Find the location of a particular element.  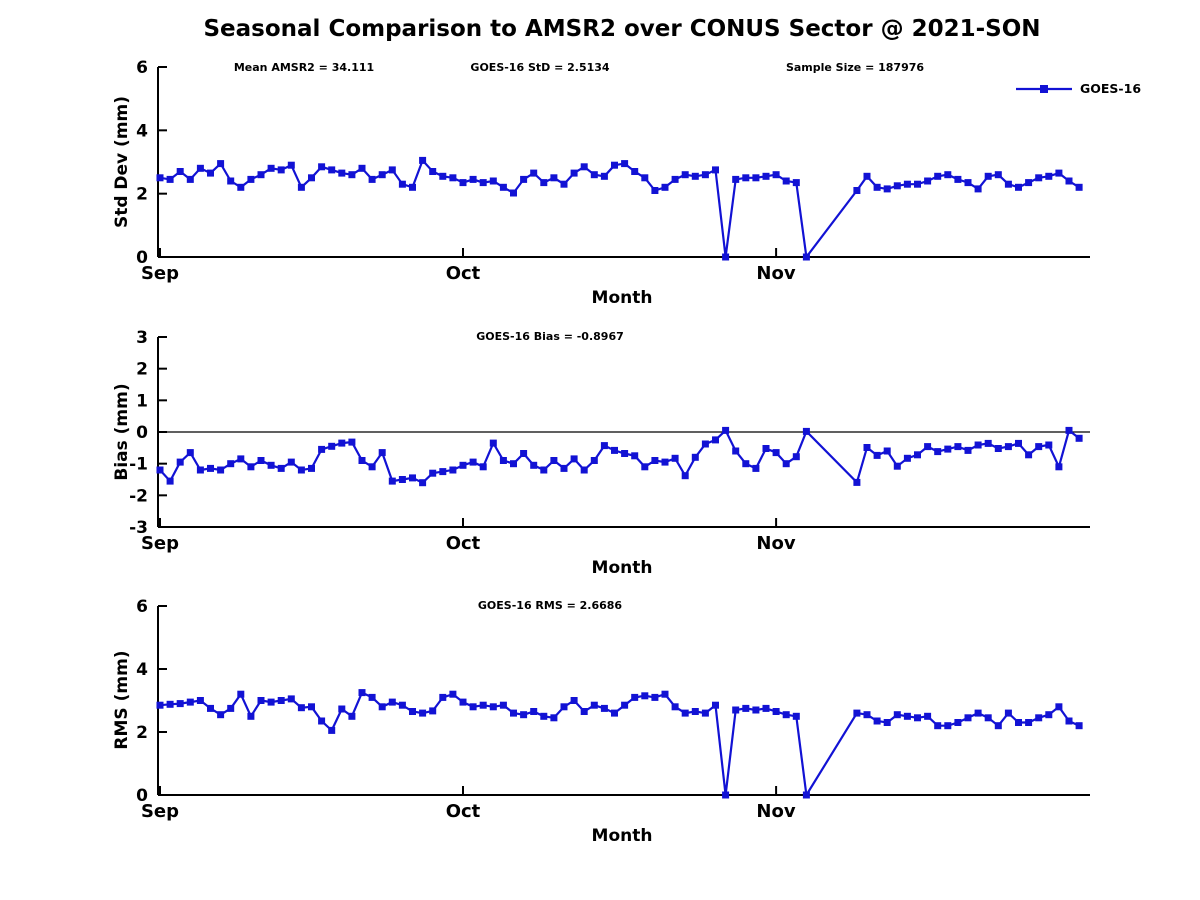

x-axis-label-month-panel1: Month is located at coordinates (622, 298).